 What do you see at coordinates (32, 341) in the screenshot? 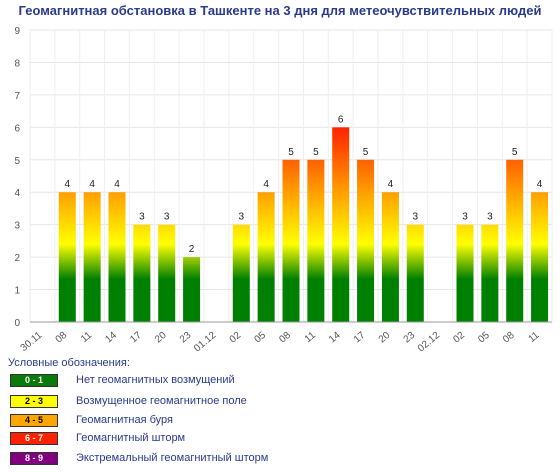
I see `x-tick-label: 30.11` at bounding box center [32, 341].